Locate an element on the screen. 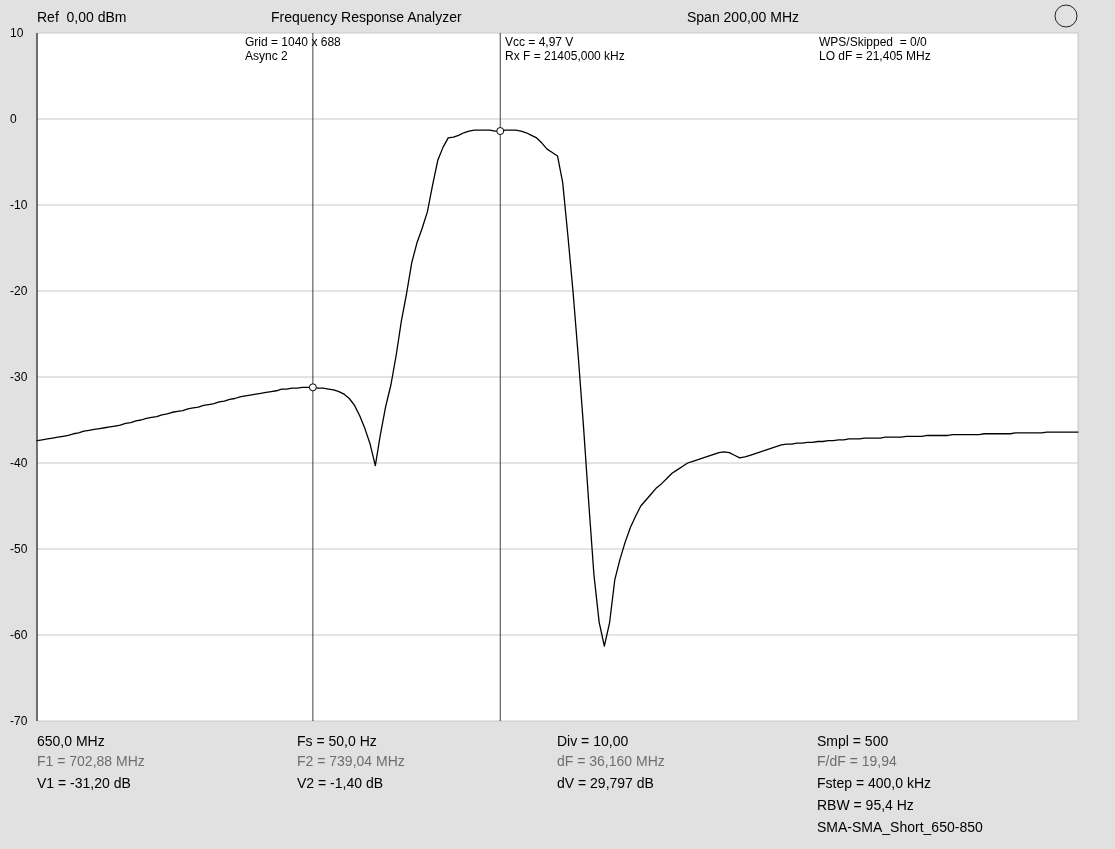 This screenshot has width=1115, height=849. text: SMA-SMA_Short_650-850 is located at coordinates (900, 827).